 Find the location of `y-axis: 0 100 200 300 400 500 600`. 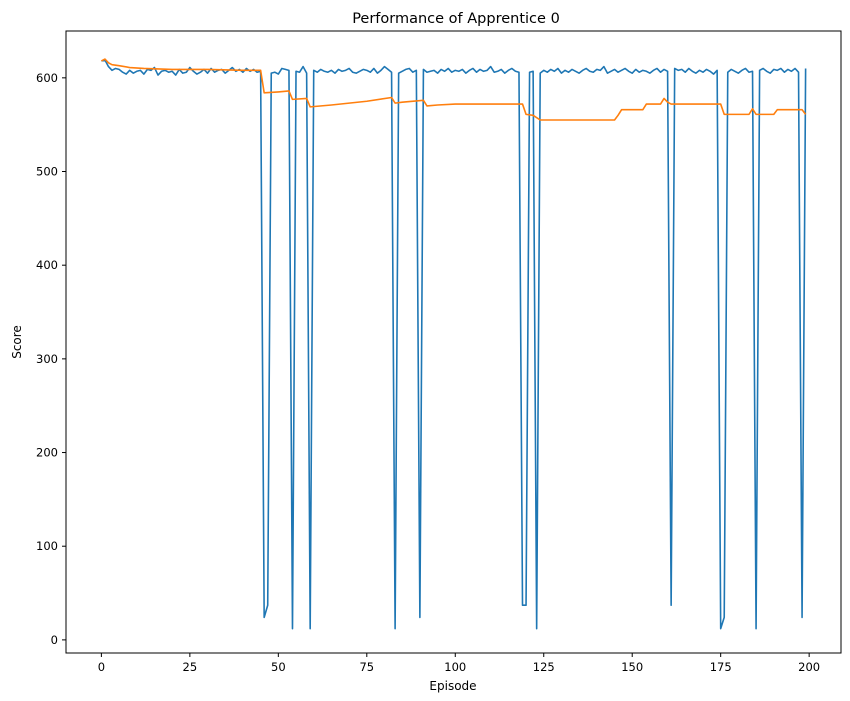

y-axis: 0 100 200 300 400 500 600 is located at coordinates (51, 359).